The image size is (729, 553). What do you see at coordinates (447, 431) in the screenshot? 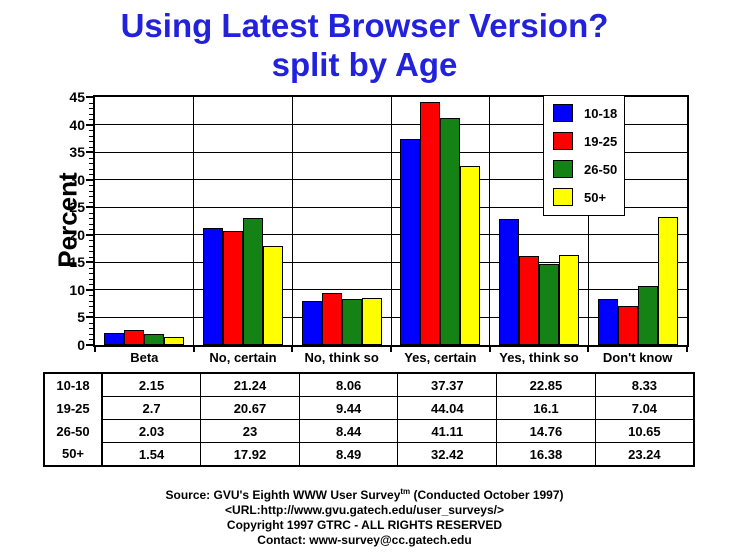
I see `table-cell: 41.11` at bounding box center [447, 431].